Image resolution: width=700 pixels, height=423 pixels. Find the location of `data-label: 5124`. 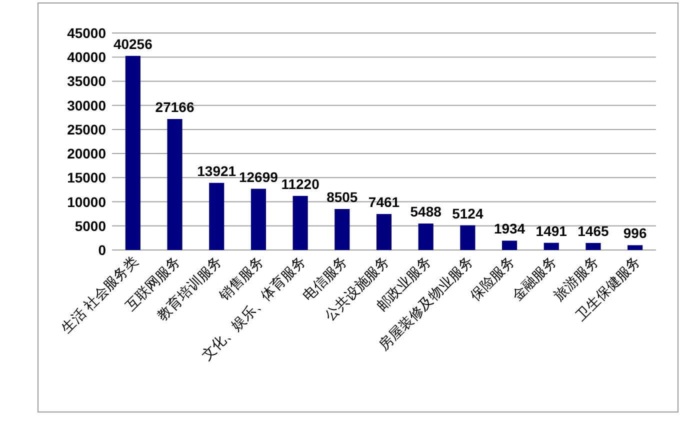

data-label: 5124 is located at coordinates (468, 213).